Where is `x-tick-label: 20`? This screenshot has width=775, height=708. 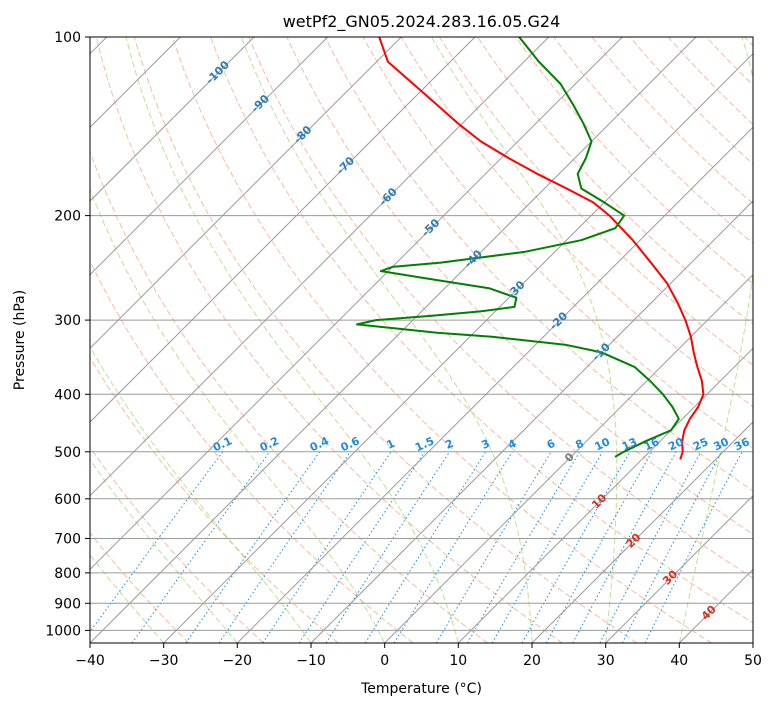
x-tick-label: 20 is located at coordinates (532, 661).